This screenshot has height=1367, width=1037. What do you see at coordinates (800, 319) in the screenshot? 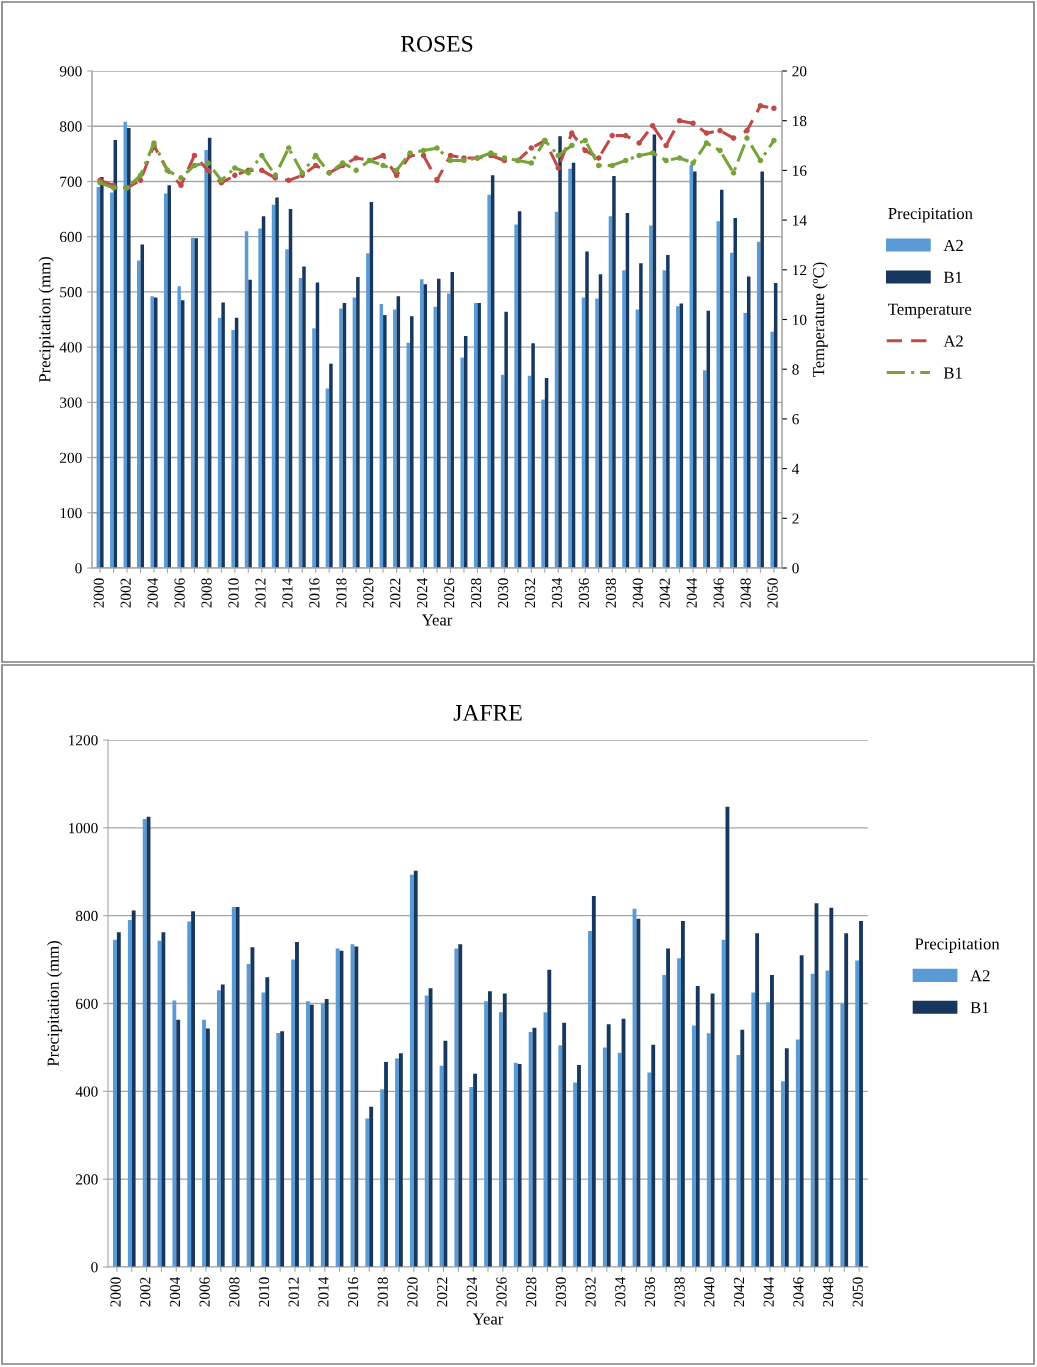
I see `y2-tick-label: 10` at bounding box center [800, 319].